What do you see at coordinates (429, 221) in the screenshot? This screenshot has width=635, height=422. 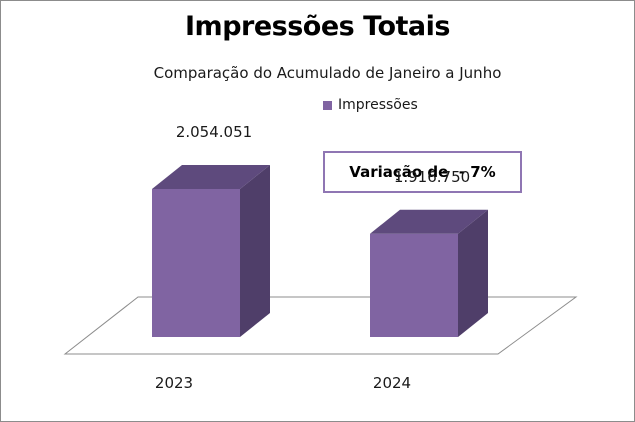 I see `bar-top-2024` at bounding box center [429, 221].